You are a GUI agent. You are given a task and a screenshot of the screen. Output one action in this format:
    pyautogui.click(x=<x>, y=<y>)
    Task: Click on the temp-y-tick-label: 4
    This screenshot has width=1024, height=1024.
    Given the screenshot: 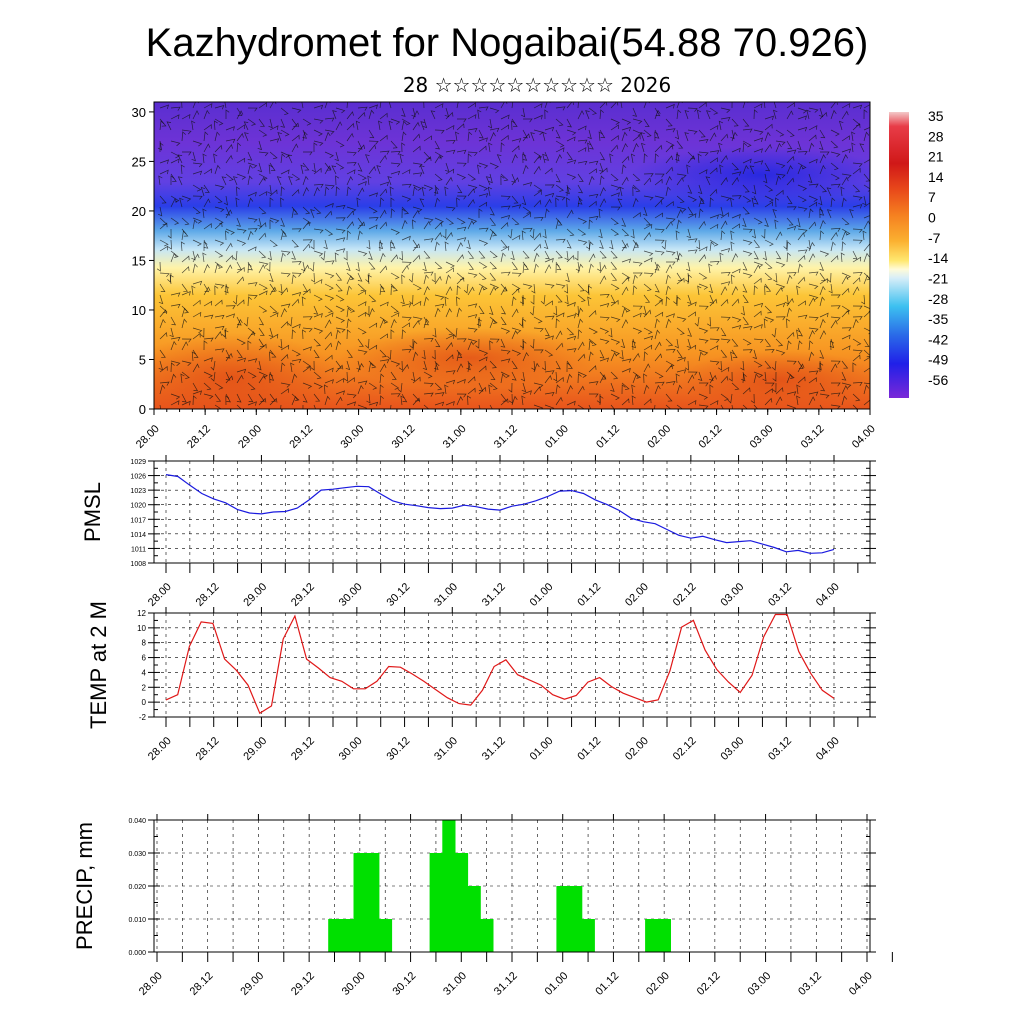 What is the action you would take?
    pyautogui.click(x=144, y=672)
    